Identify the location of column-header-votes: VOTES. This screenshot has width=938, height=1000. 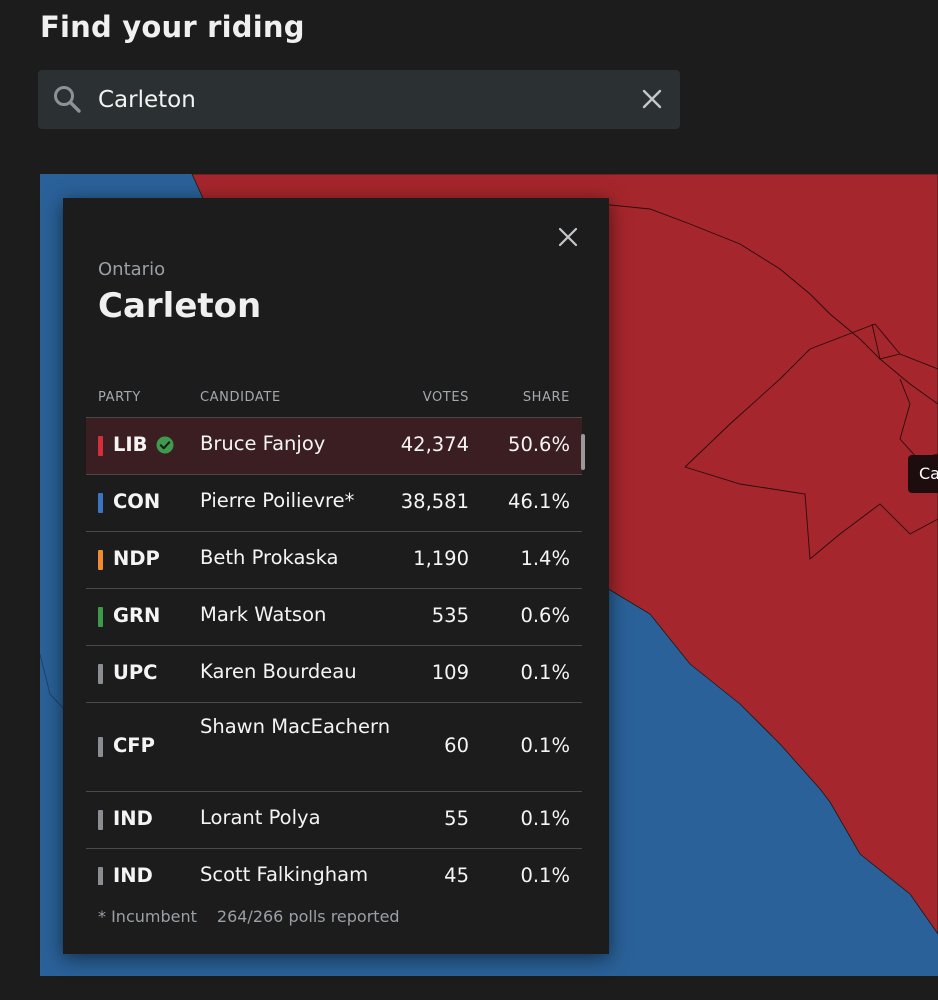
(445, 397).